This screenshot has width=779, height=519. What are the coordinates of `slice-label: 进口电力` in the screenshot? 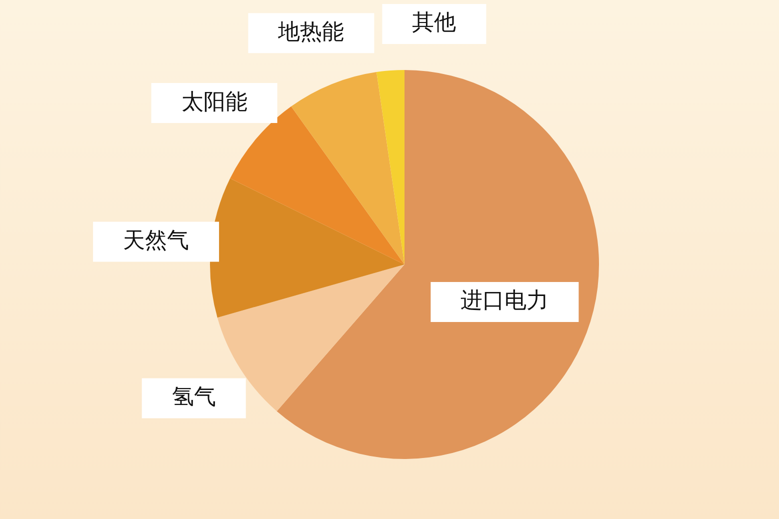 It's located at (504, 301).